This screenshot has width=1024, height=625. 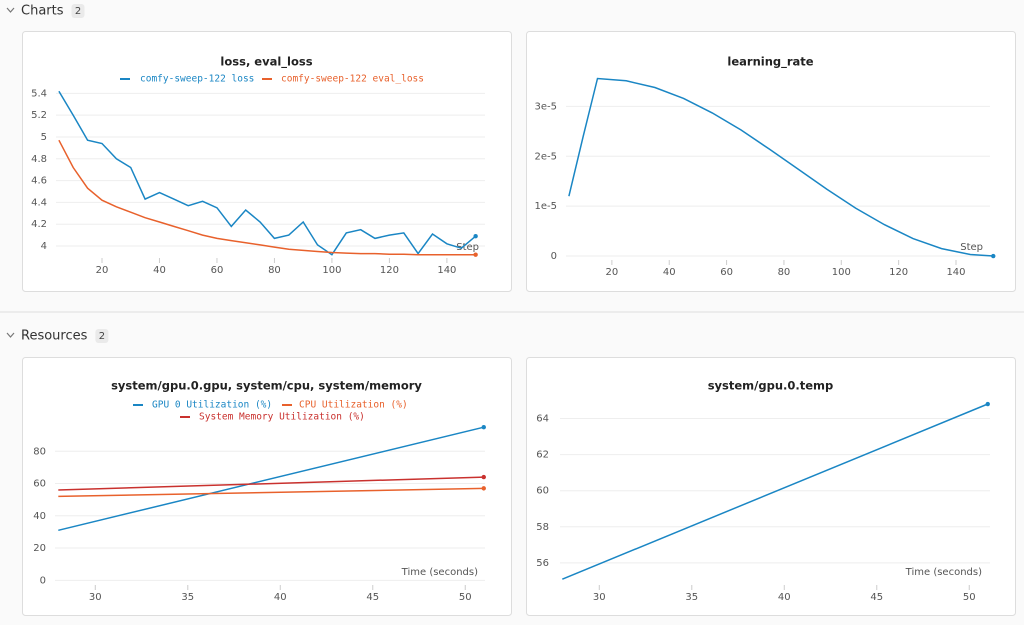 What do you see at coordinates (197, 79) in the screenshot?
I see `legend-label: comfy-sweep-122 loss` at bounding box center [197, 79].